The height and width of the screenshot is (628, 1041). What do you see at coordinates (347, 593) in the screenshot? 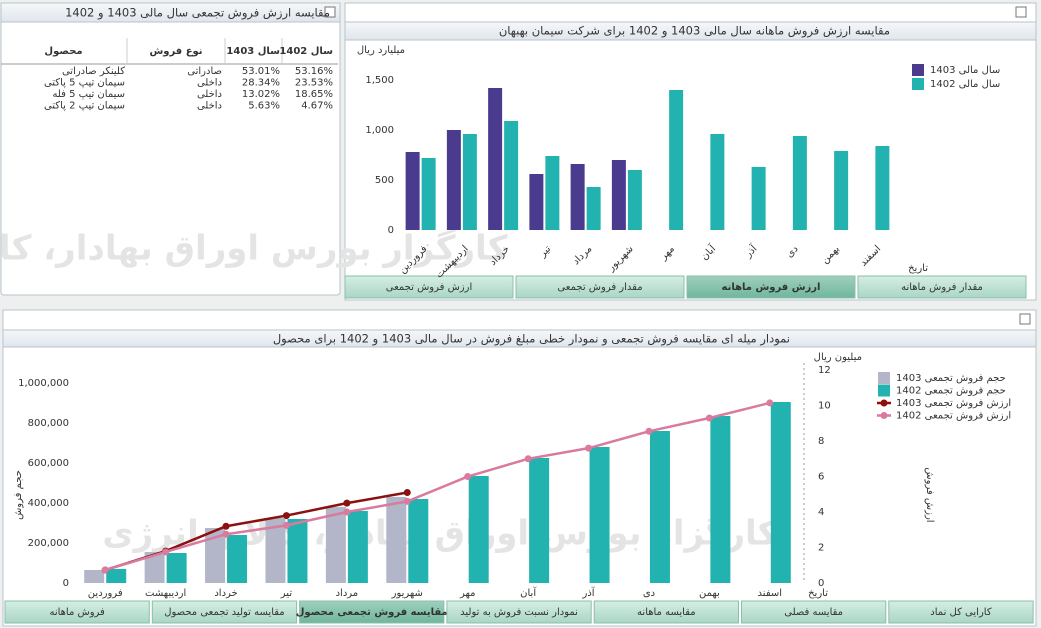
I see `x-tick-label: مرداد` at bounding box center [347, 593].